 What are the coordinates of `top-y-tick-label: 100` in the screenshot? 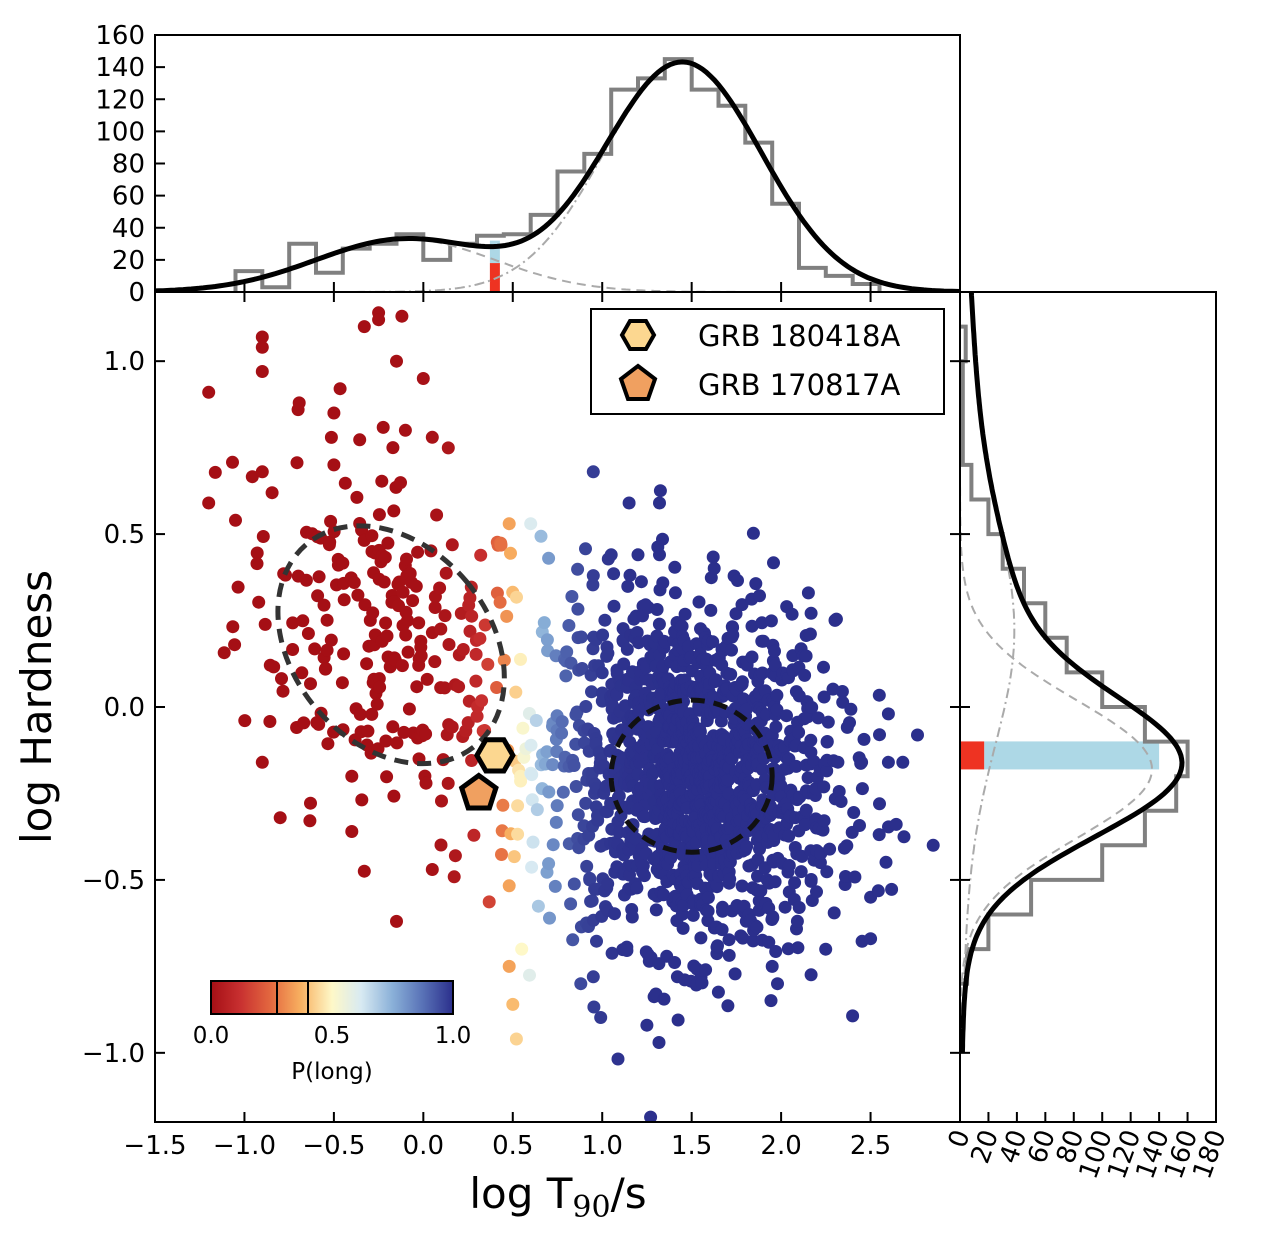 It's located at (120, 132).